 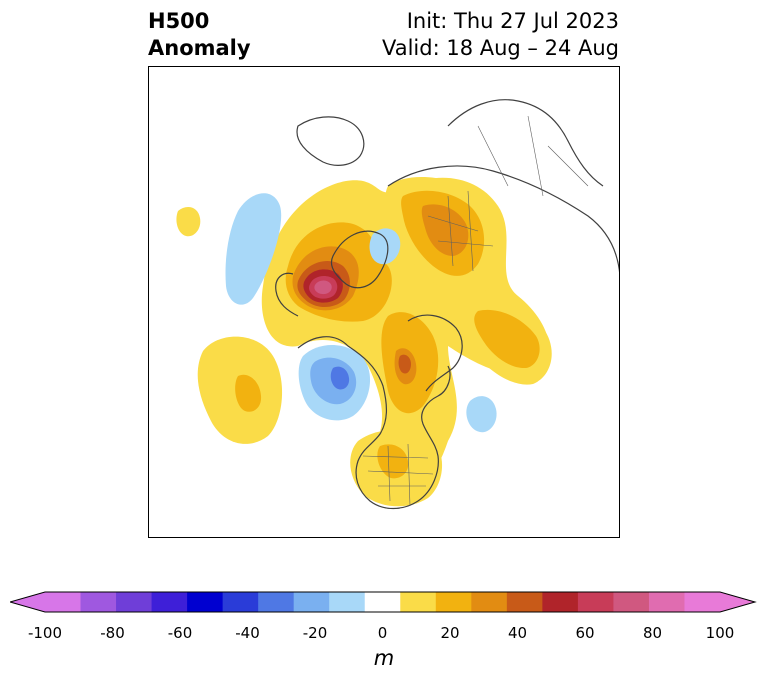 I want to click on init-time: Init: Thu 27 Jul 2023, so click(x=512, y=21).